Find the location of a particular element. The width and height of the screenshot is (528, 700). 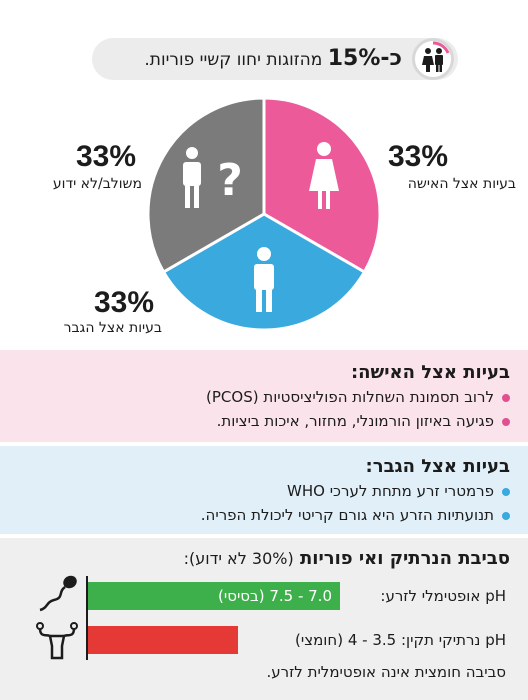

banner-text: כ-15% מהזוגות יחוו קשיי פוריות. is located at coordinates (273, 59).